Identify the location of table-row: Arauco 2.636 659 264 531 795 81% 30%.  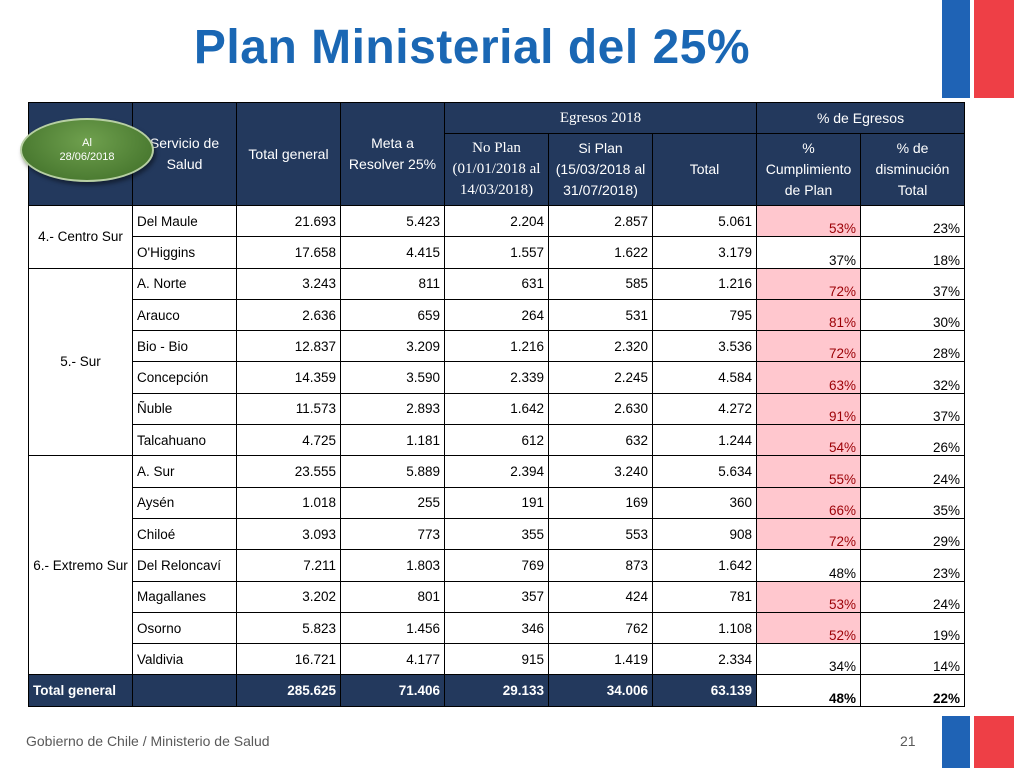
(497, 315).